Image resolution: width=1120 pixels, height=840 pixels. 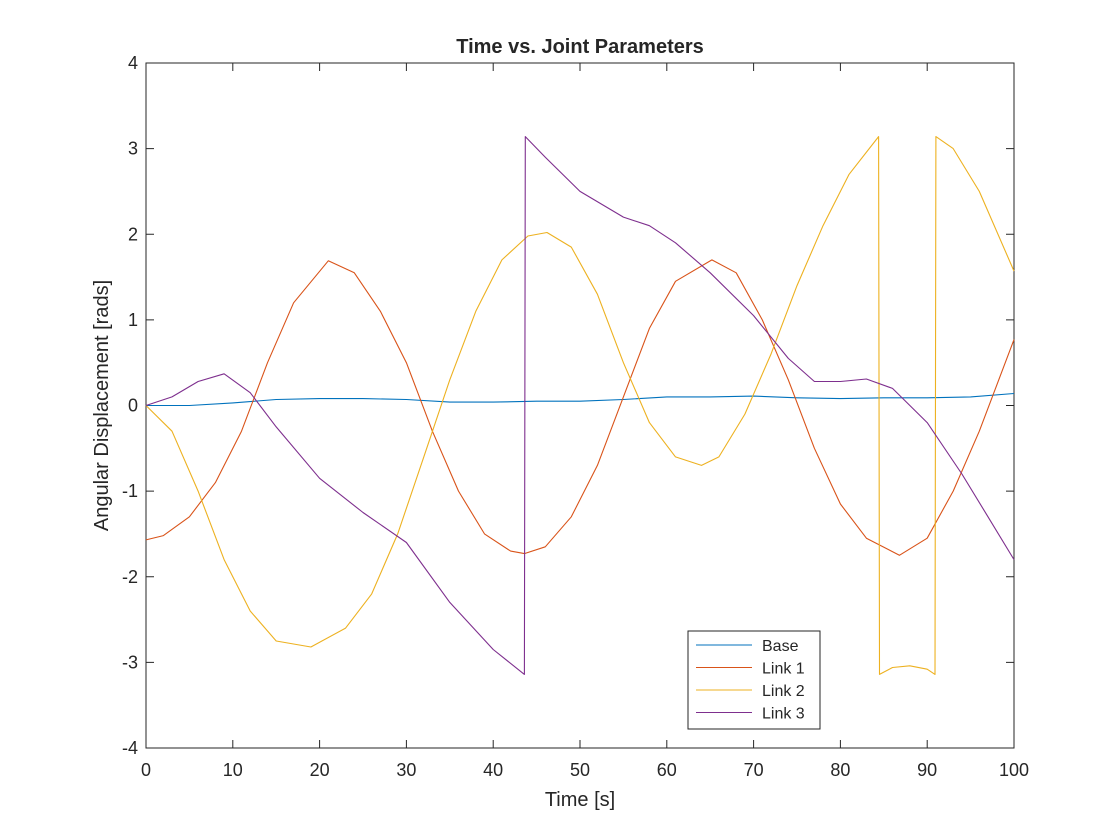 What do you see at coordinates (133, 406) in the screenshot?
I see `y-tick-label: 0` at bounding box center [133, 406].